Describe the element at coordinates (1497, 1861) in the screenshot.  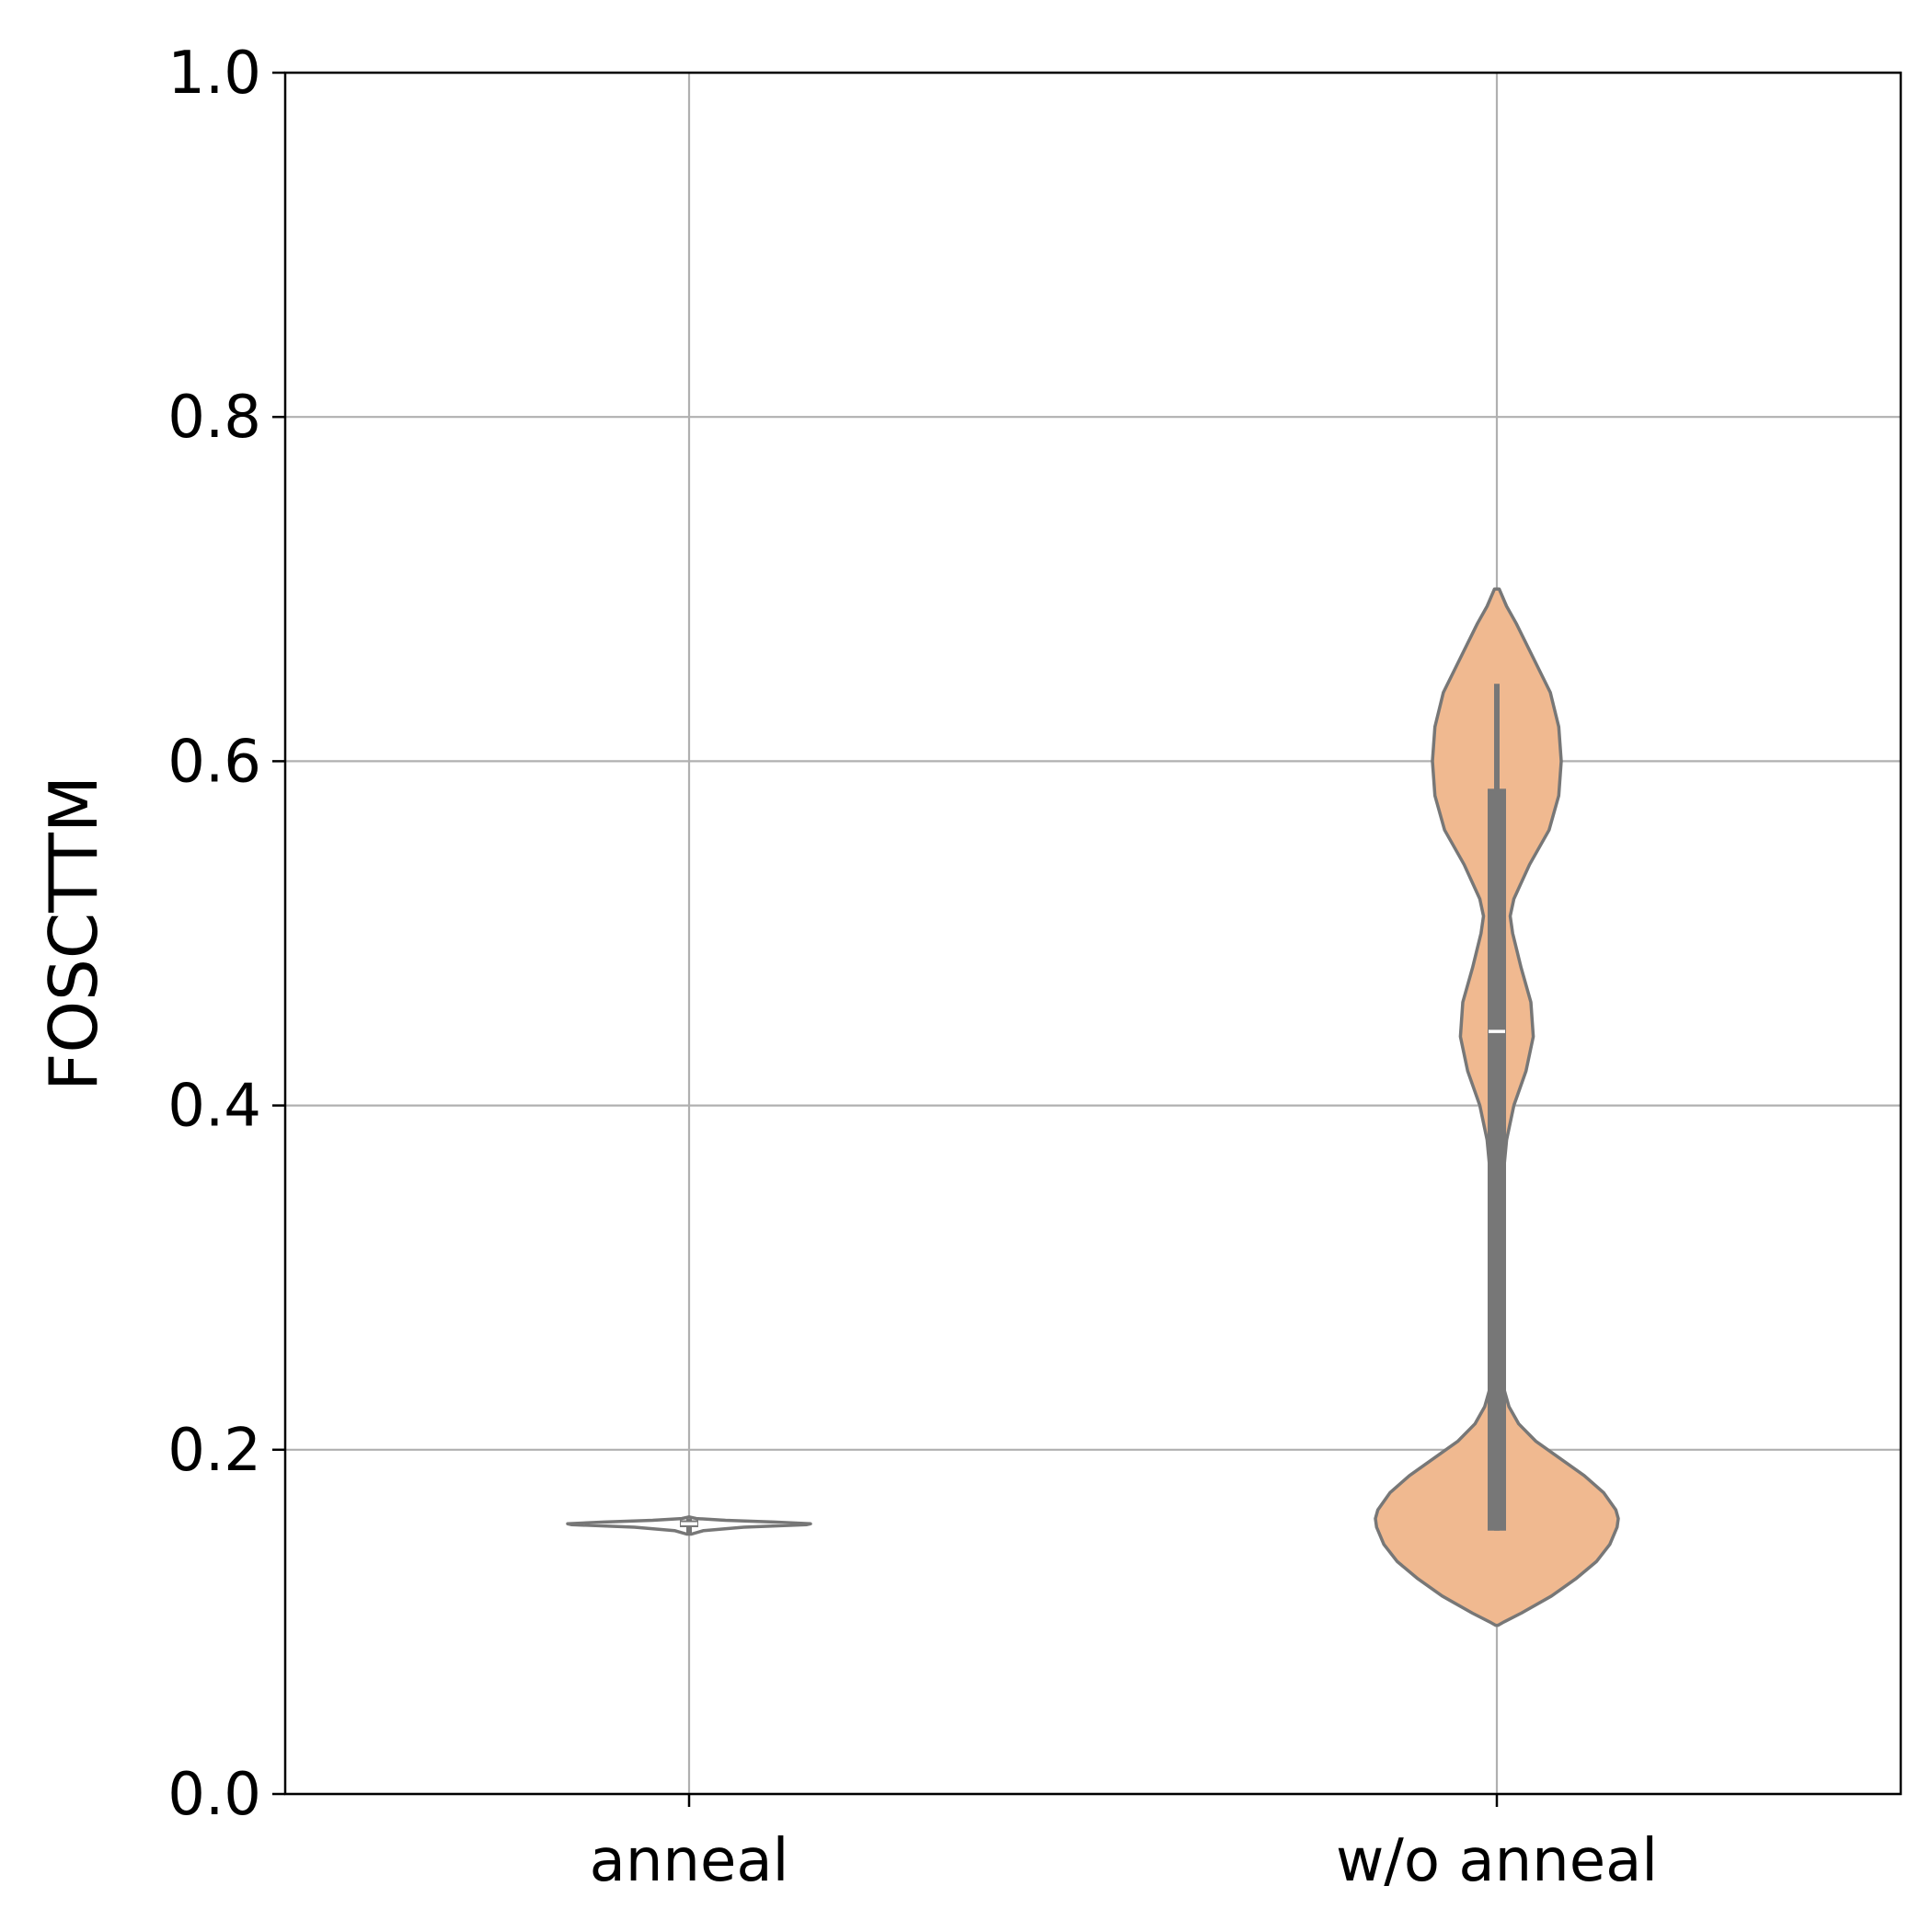
I see `x-tick-label: w/o anneal` at that location.